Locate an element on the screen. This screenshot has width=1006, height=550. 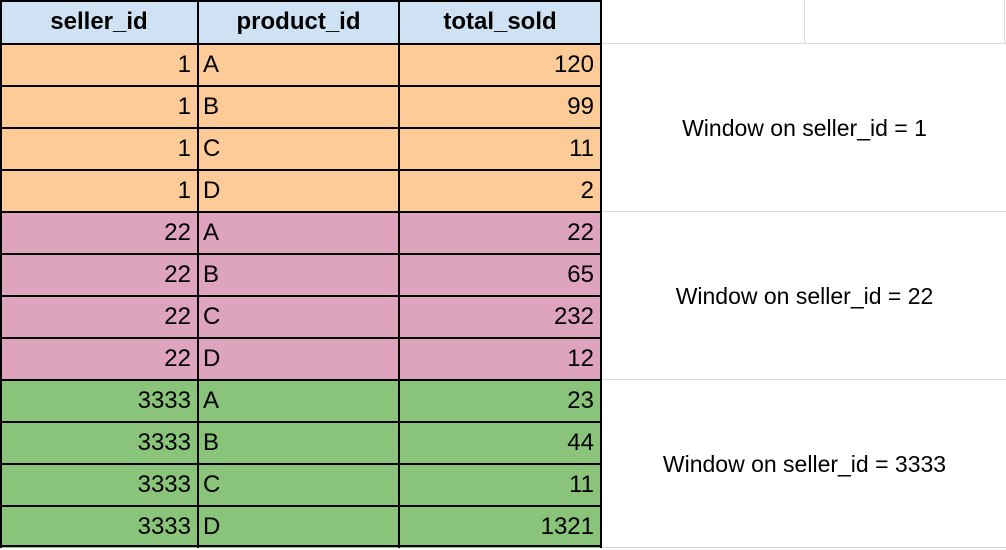
table-cell-total-sold: 1321 is located at coordinates (500, 527).